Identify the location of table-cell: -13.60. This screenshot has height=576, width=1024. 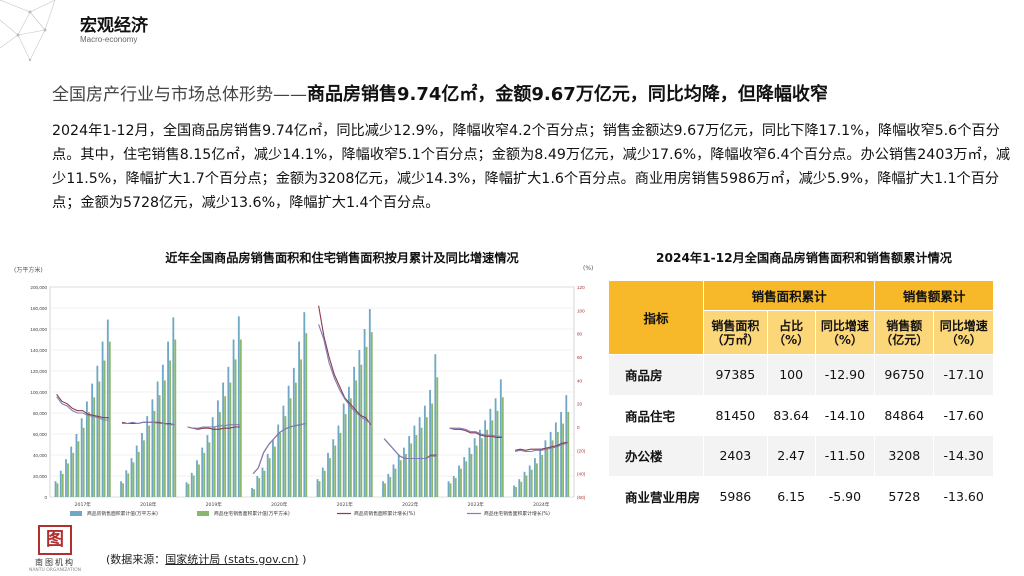
(963, 496).